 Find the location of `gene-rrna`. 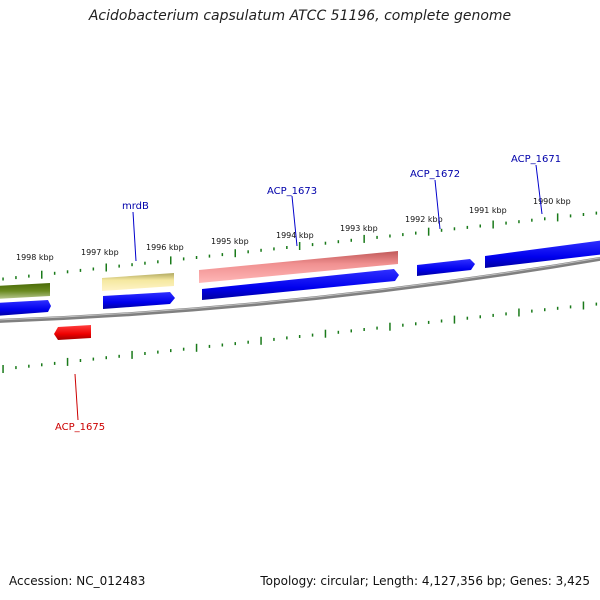

gene-rrna is located at coordinates (25, 291).